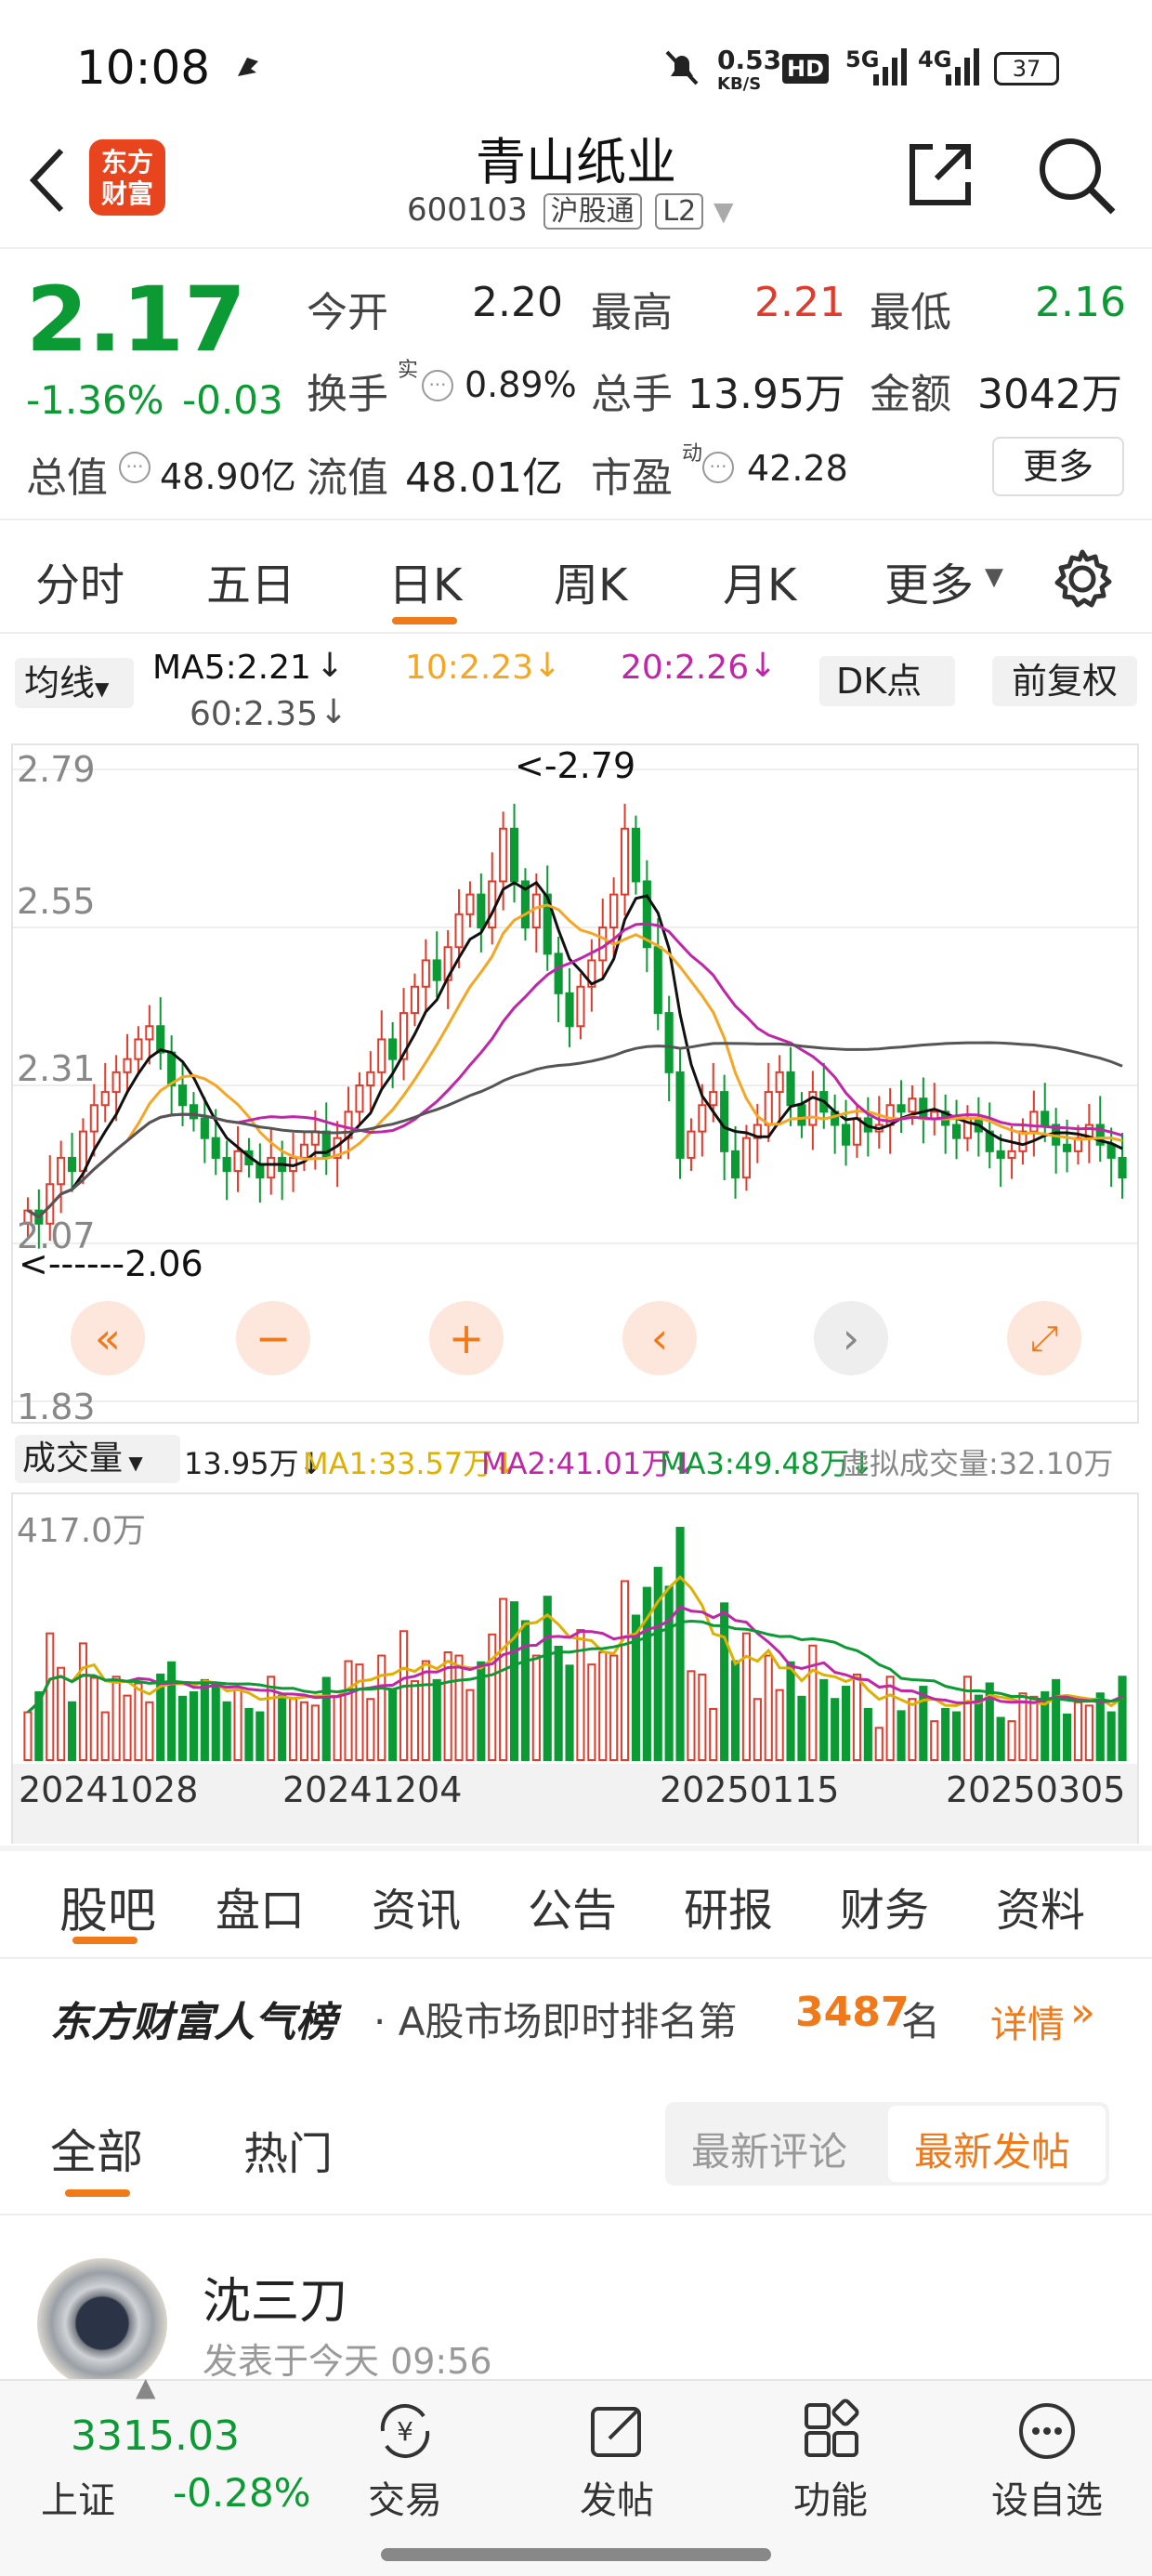  Describe the element at coordinates (591, 585) in the screenshot. I see `tab-weekly-k: 周K` at that location.